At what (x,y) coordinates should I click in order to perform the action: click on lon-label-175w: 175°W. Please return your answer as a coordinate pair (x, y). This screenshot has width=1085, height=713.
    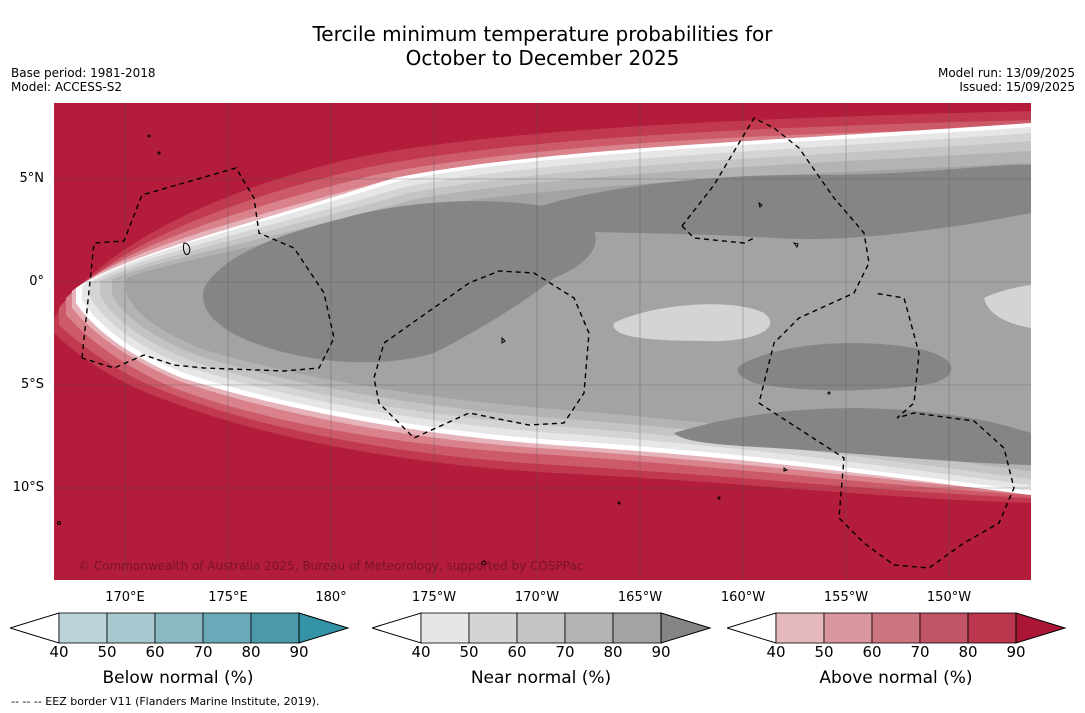
    Looking at the image, I should click on (434, 597).